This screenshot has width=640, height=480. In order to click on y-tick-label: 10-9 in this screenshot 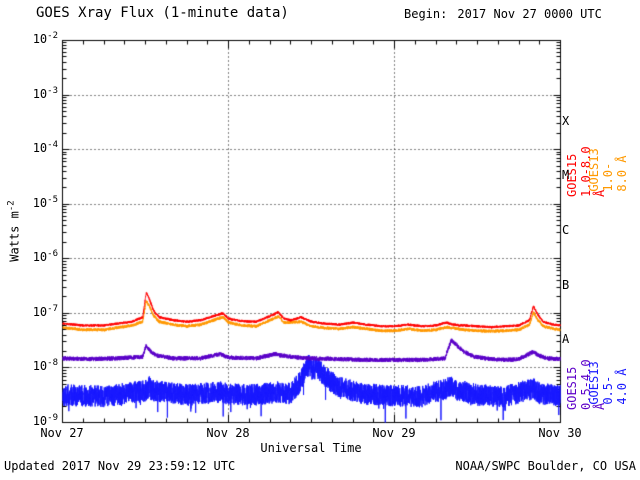, I will do `click(45, 420)`.